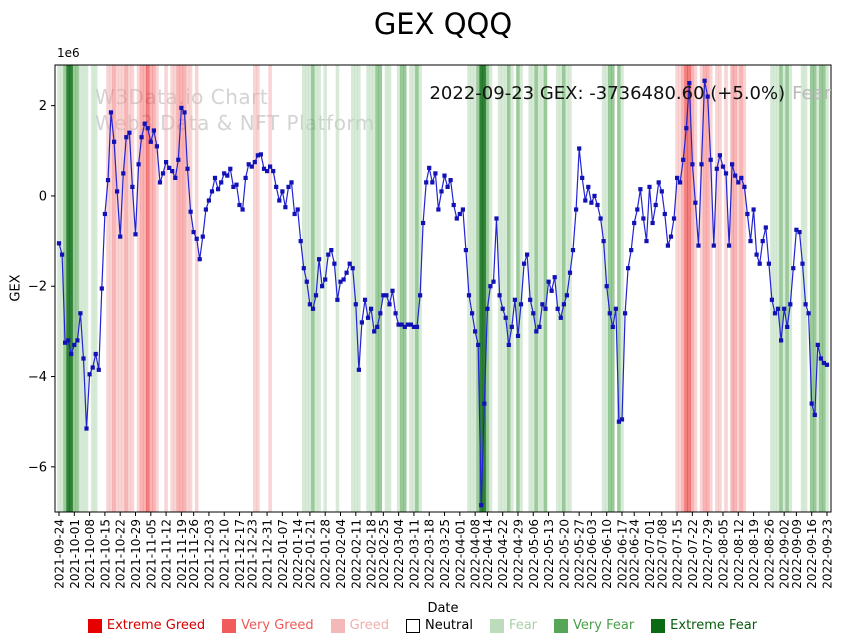  What do you see at coordinates (75, 554) in the screenshot?
I see `x-tick-label: 2021-10-01` at bounding box center [75, 554].